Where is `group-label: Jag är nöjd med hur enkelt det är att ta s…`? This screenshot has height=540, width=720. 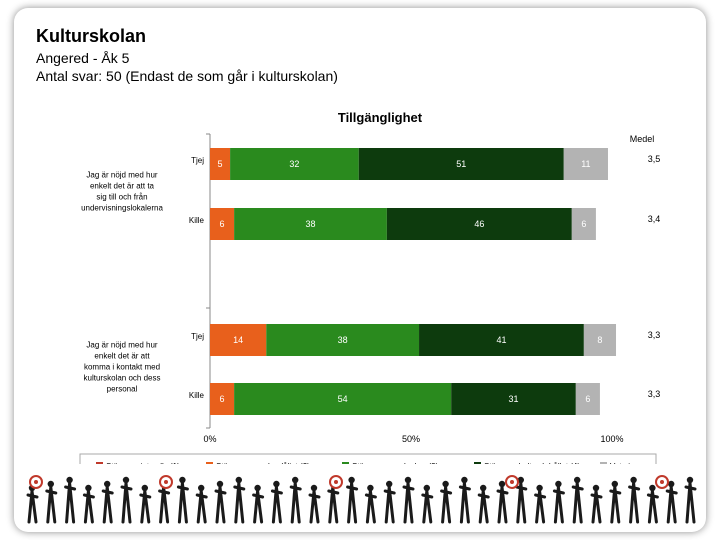
group-label: Jag är nöjd med hur enkelt det är att ta s… is located at coordinates (122, 192).